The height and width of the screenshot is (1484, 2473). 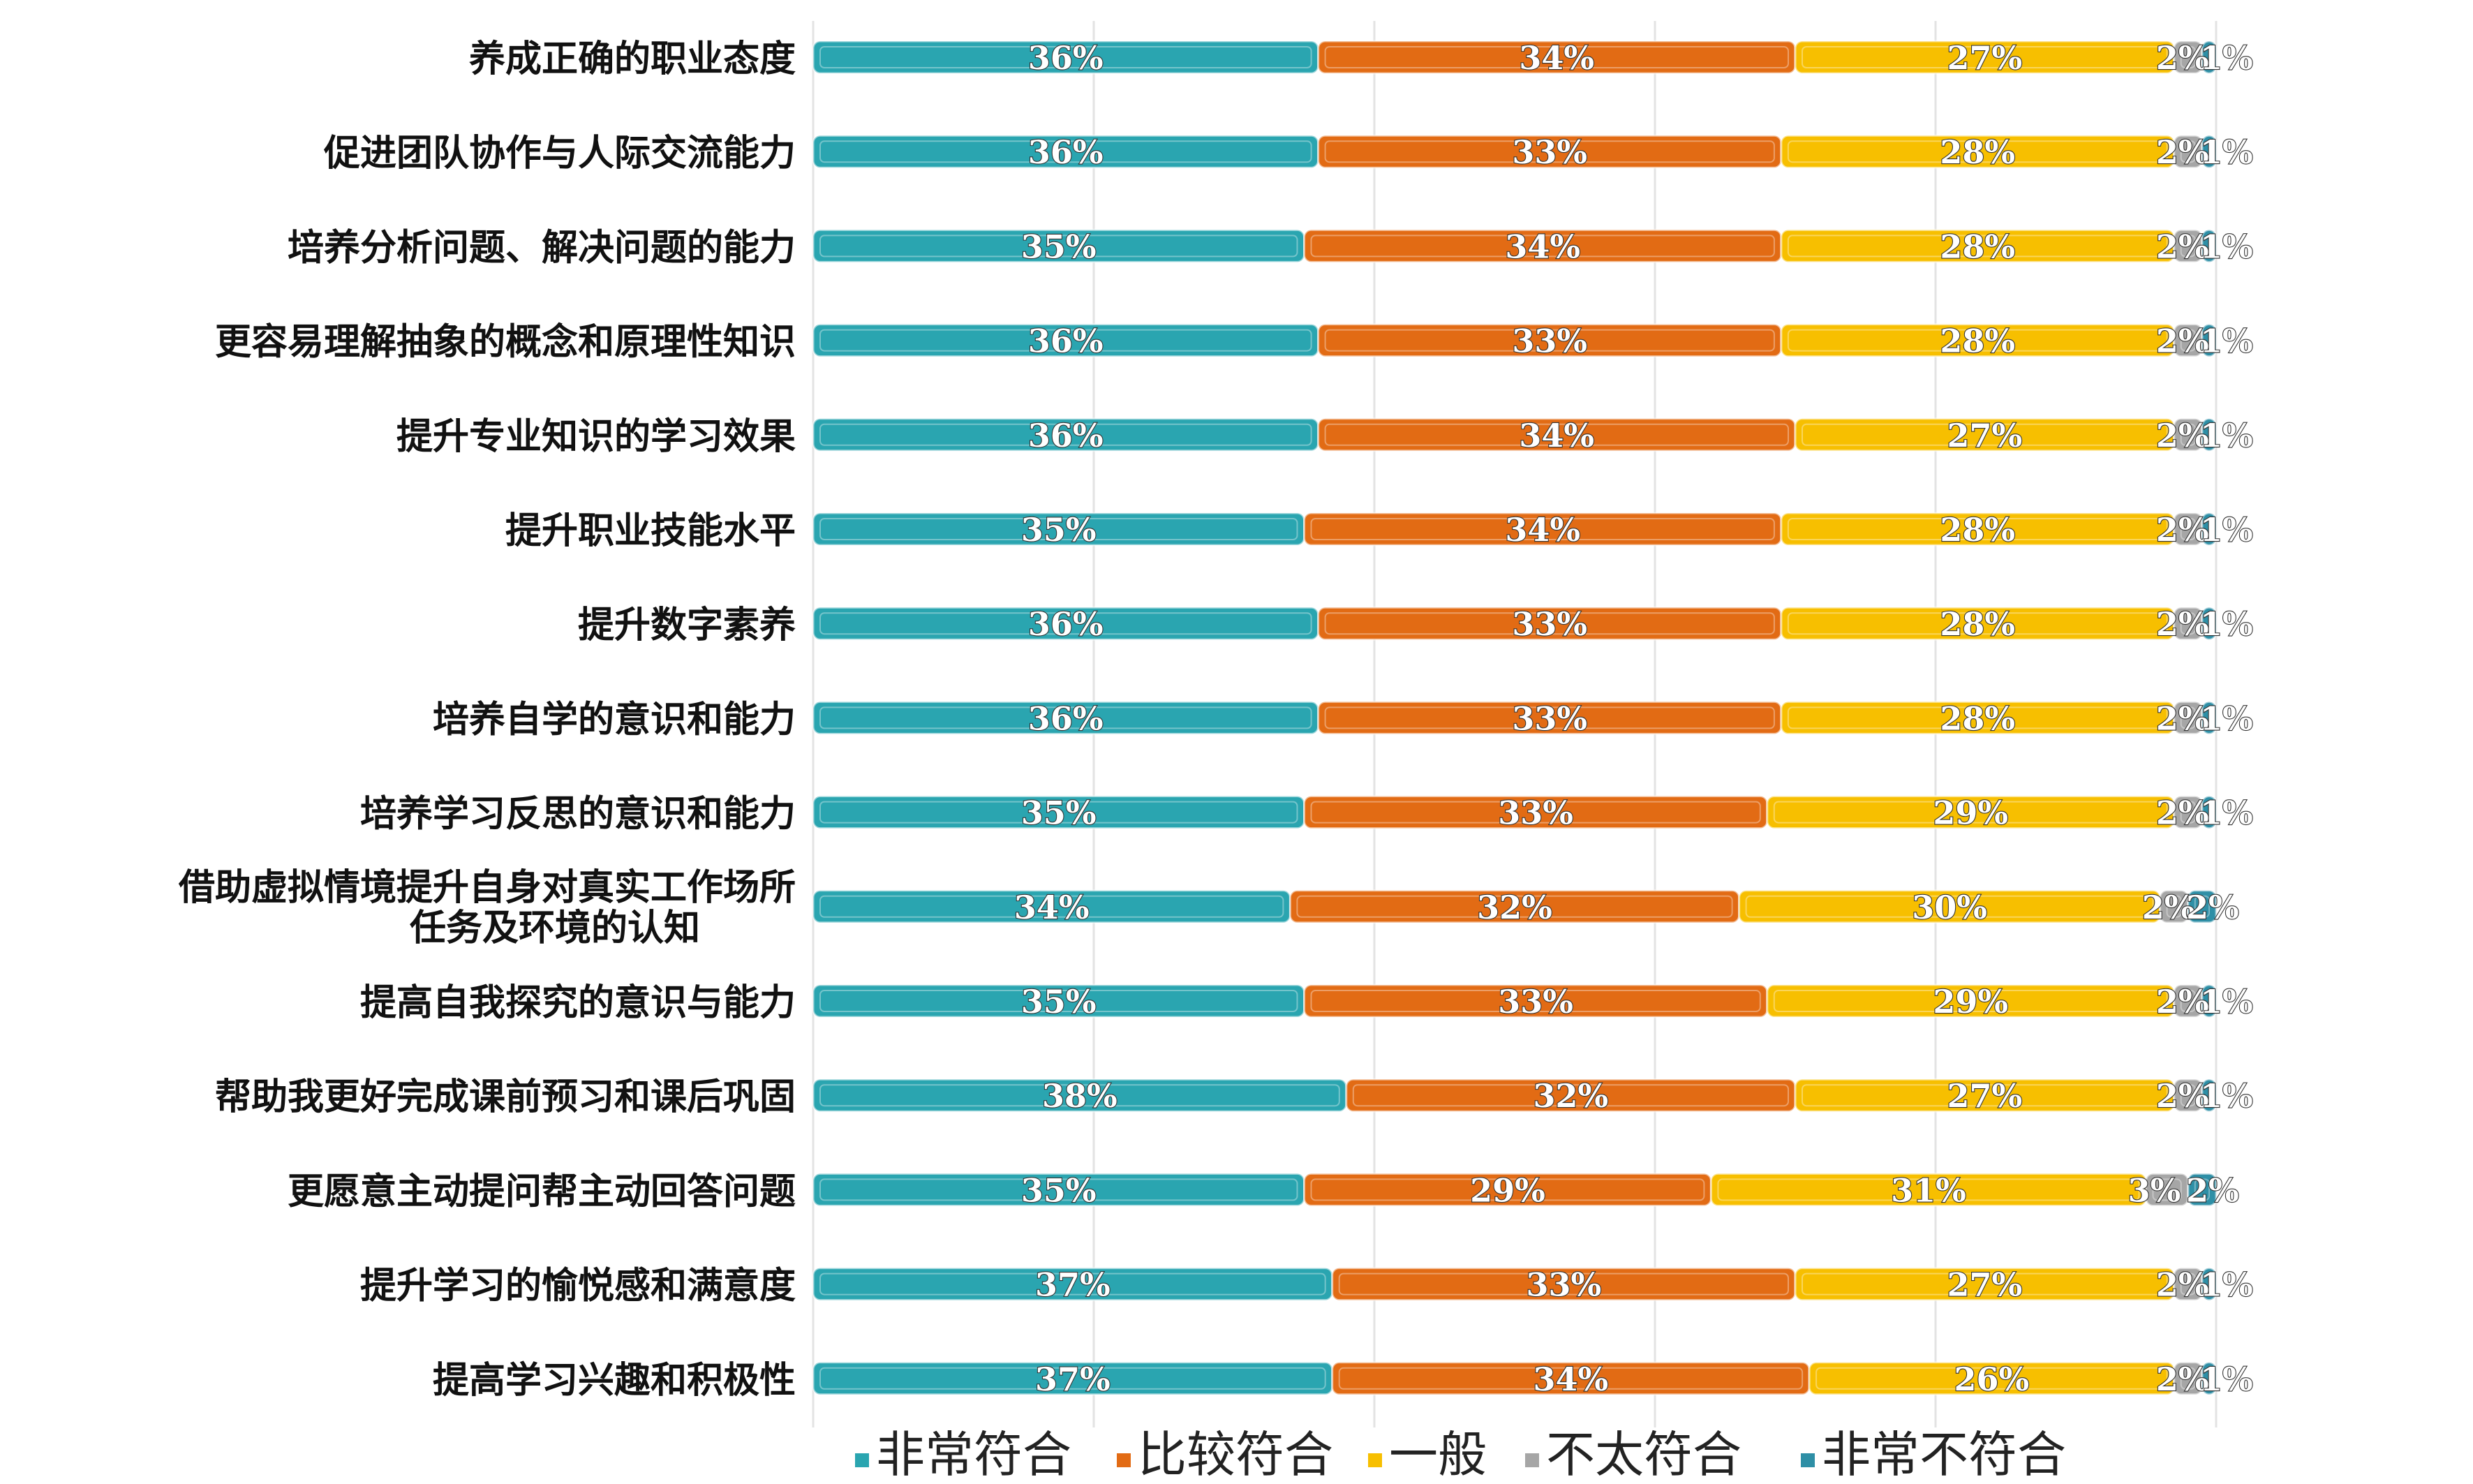 What do you see at coordinates (1644, 1454) in the screenshot?
I see `legend-label: 不太符合` at bounding box center [1644, 1454].